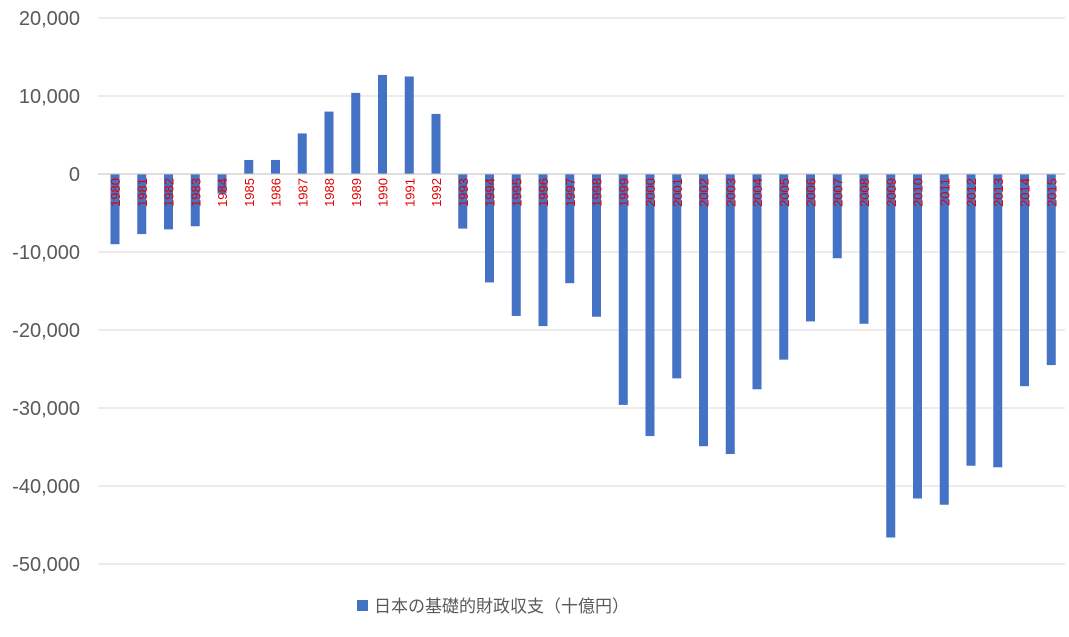 This screenshot has height=637, width=1069. Describe the element at coordinates (356, 192) in the screenshot. I see `x-tick-label: 1989` at that location.